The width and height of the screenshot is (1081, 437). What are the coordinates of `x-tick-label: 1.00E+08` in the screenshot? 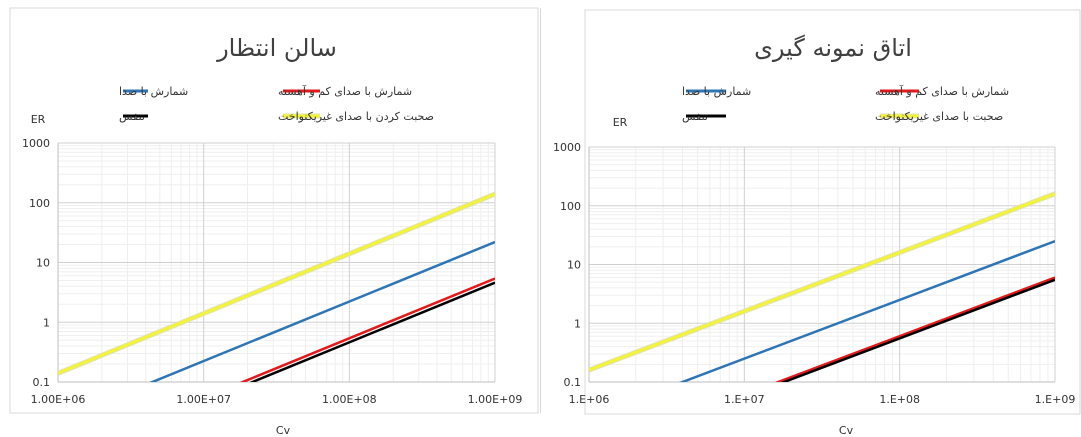 It's located at (349, 399).